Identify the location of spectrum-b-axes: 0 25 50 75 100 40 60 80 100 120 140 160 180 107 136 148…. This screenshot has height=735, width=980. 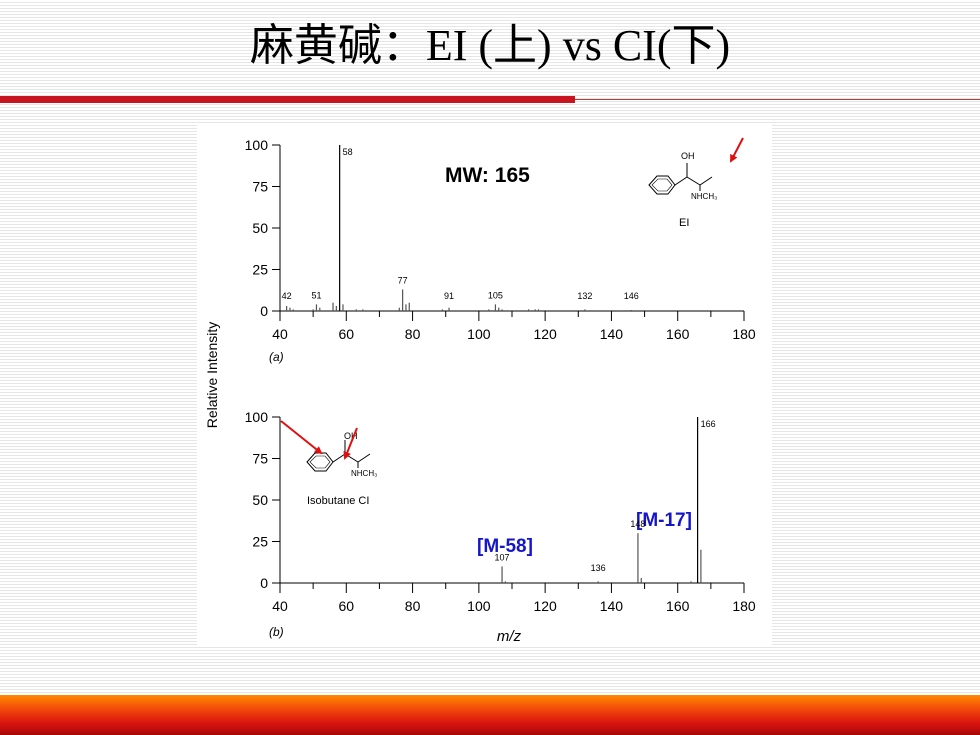
(500, 511).